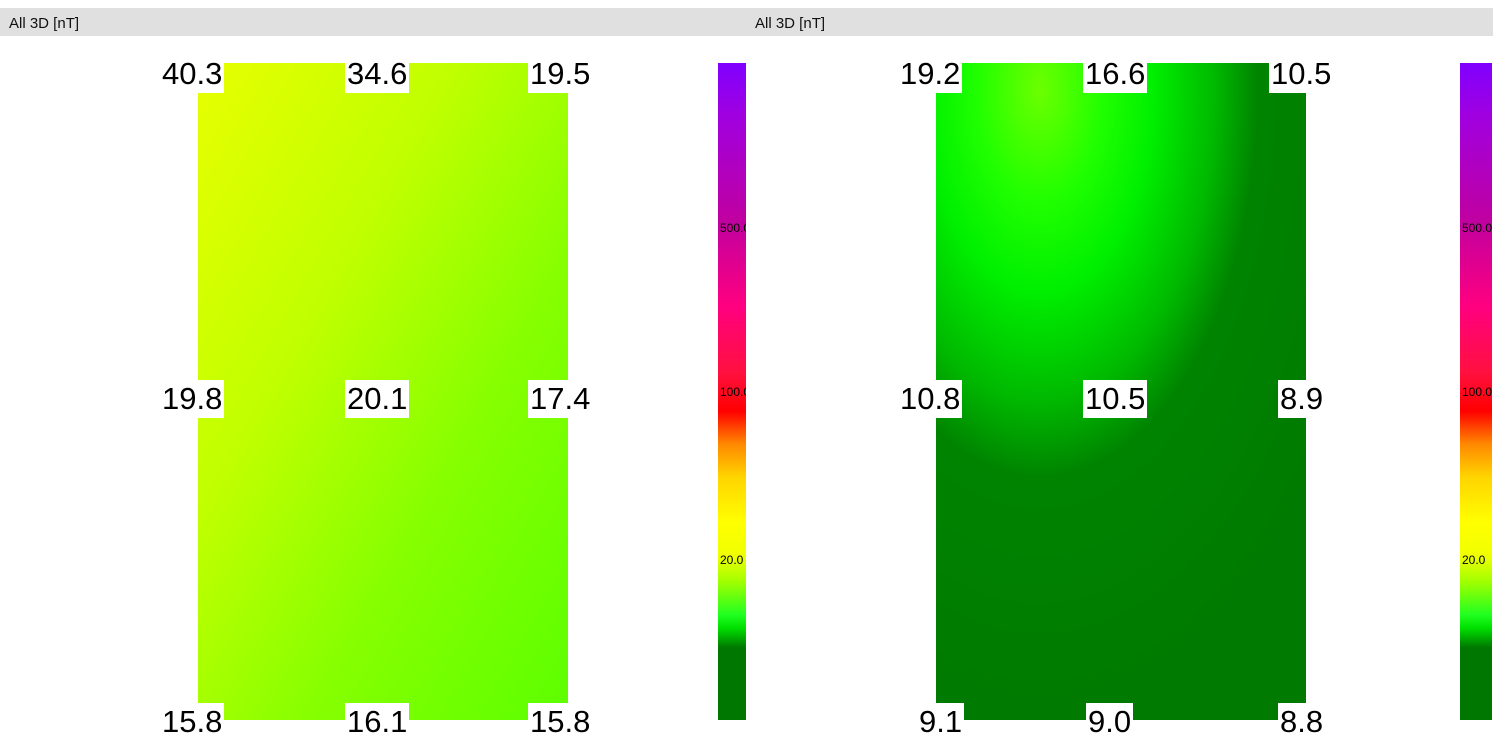 This screenshot has height=744, width=1493. I want to click on grid-value-r1c1: 10.5, so click(1115, 399).